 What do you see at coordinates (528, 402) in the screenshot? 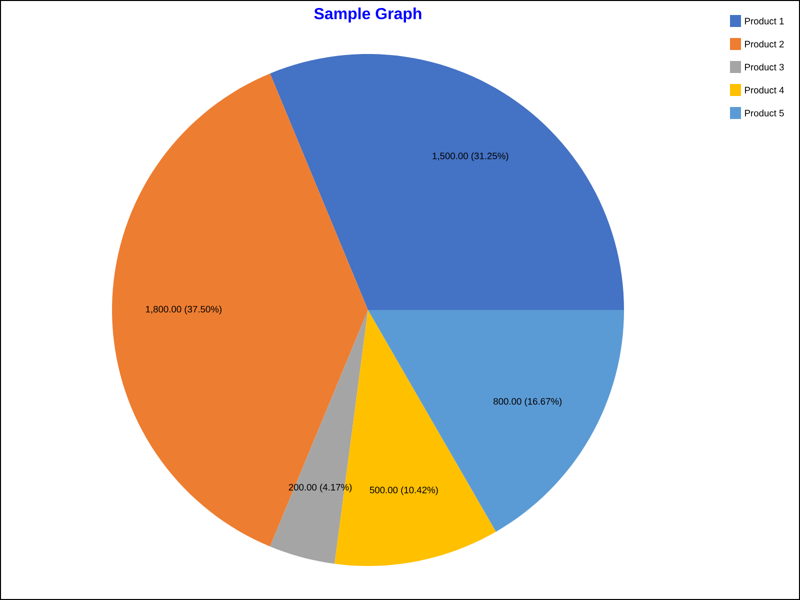
I see `data-label: 800.00 (16.67%)` at bounding box center [528, 402].